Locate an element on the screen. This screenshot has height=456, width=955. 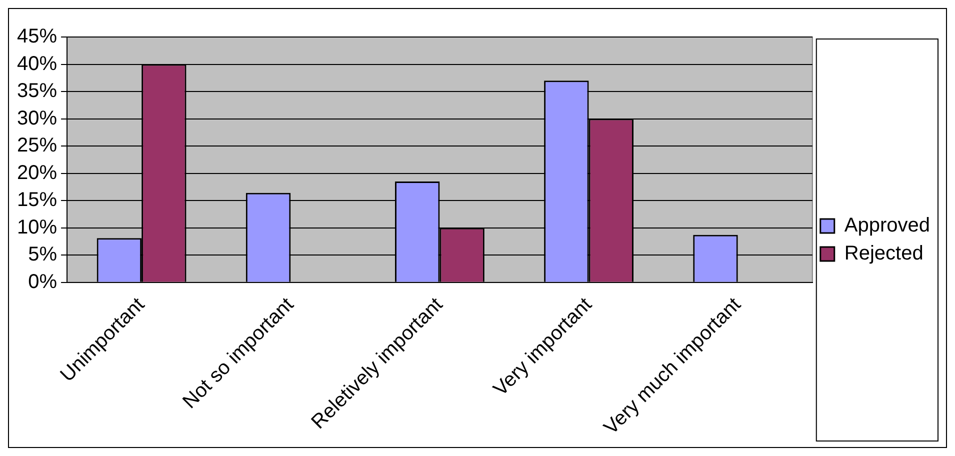
y-tick-label: 15% is located at coordinates (37, 200).